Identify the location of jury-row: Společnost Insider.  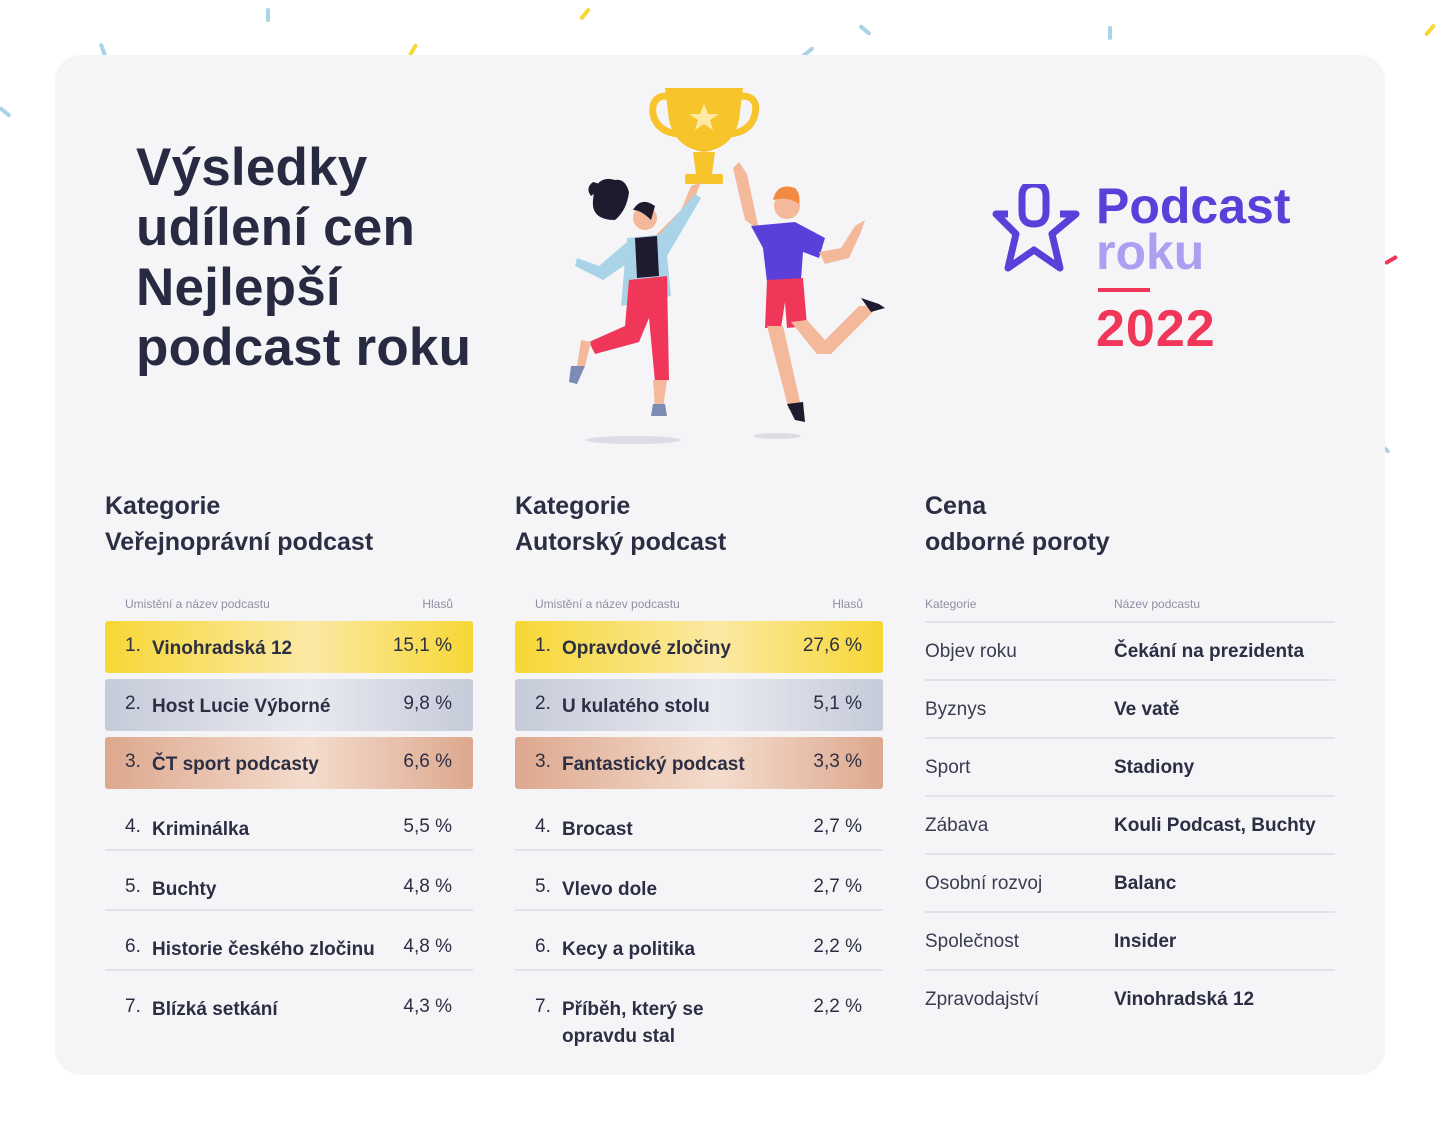
(1130, 942).